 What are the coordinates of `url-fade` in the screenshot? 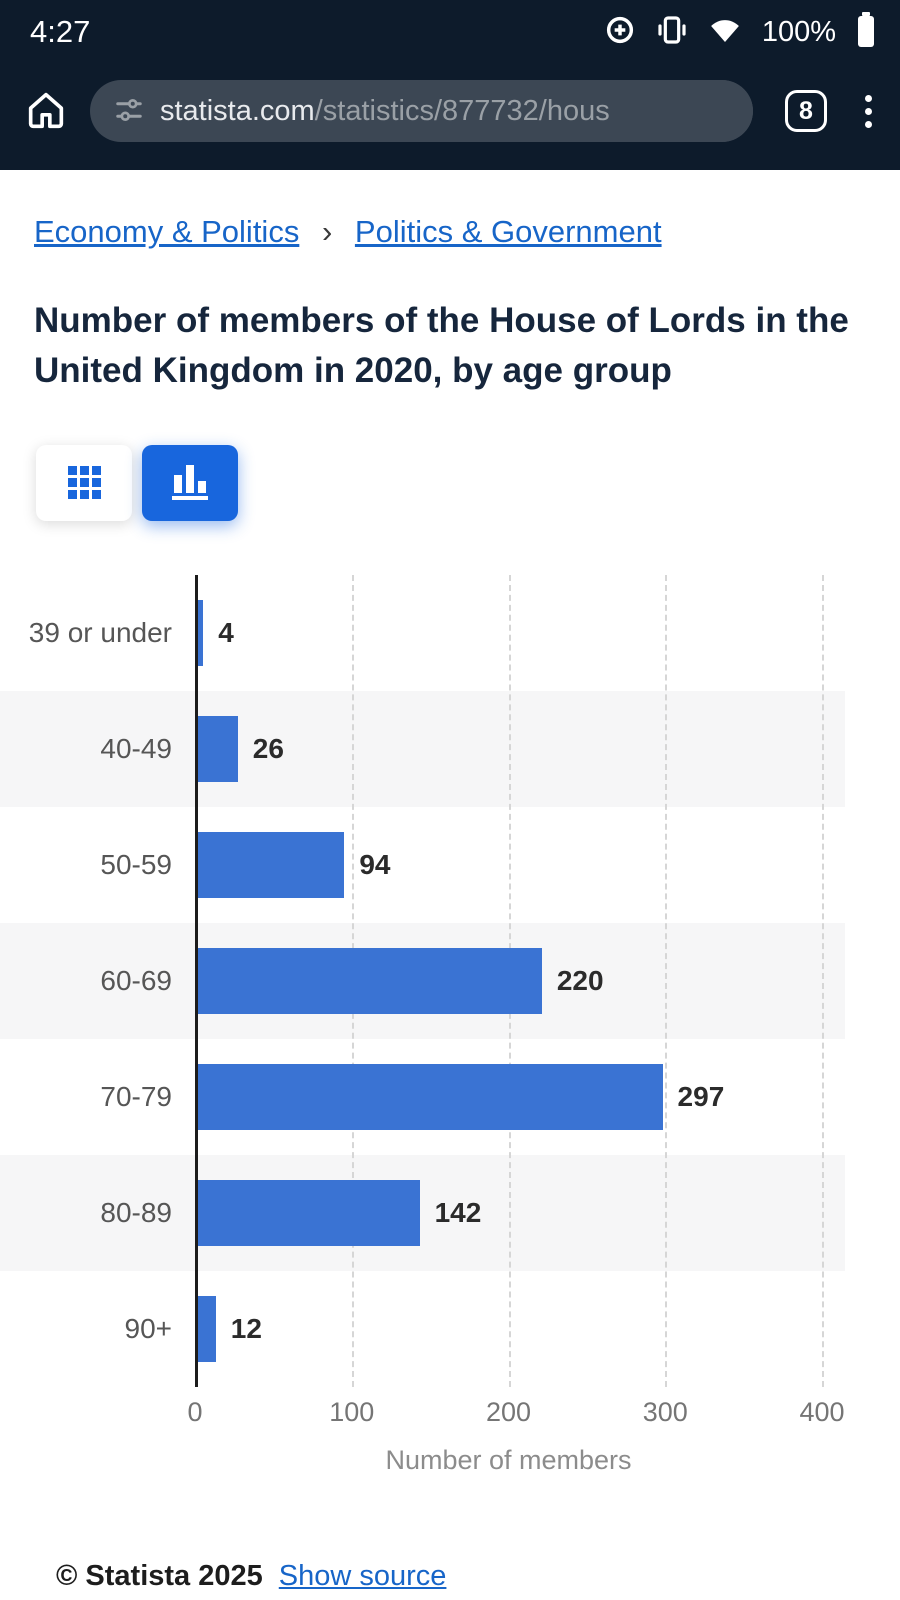 It's located at (713, 111).